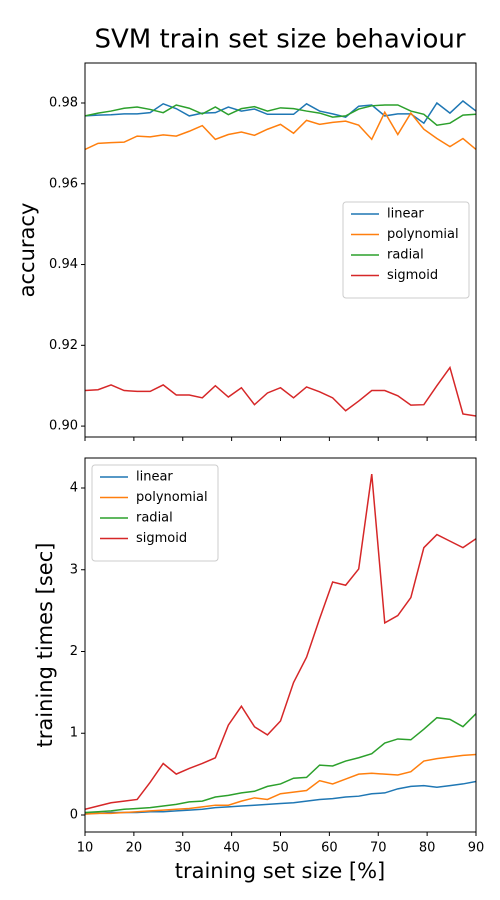 The height and width of the screenshot is (900, 500). Describe the element at coordinates (63, 426) in the screenshot. I see `y-tick-label: 0.90` at that location.